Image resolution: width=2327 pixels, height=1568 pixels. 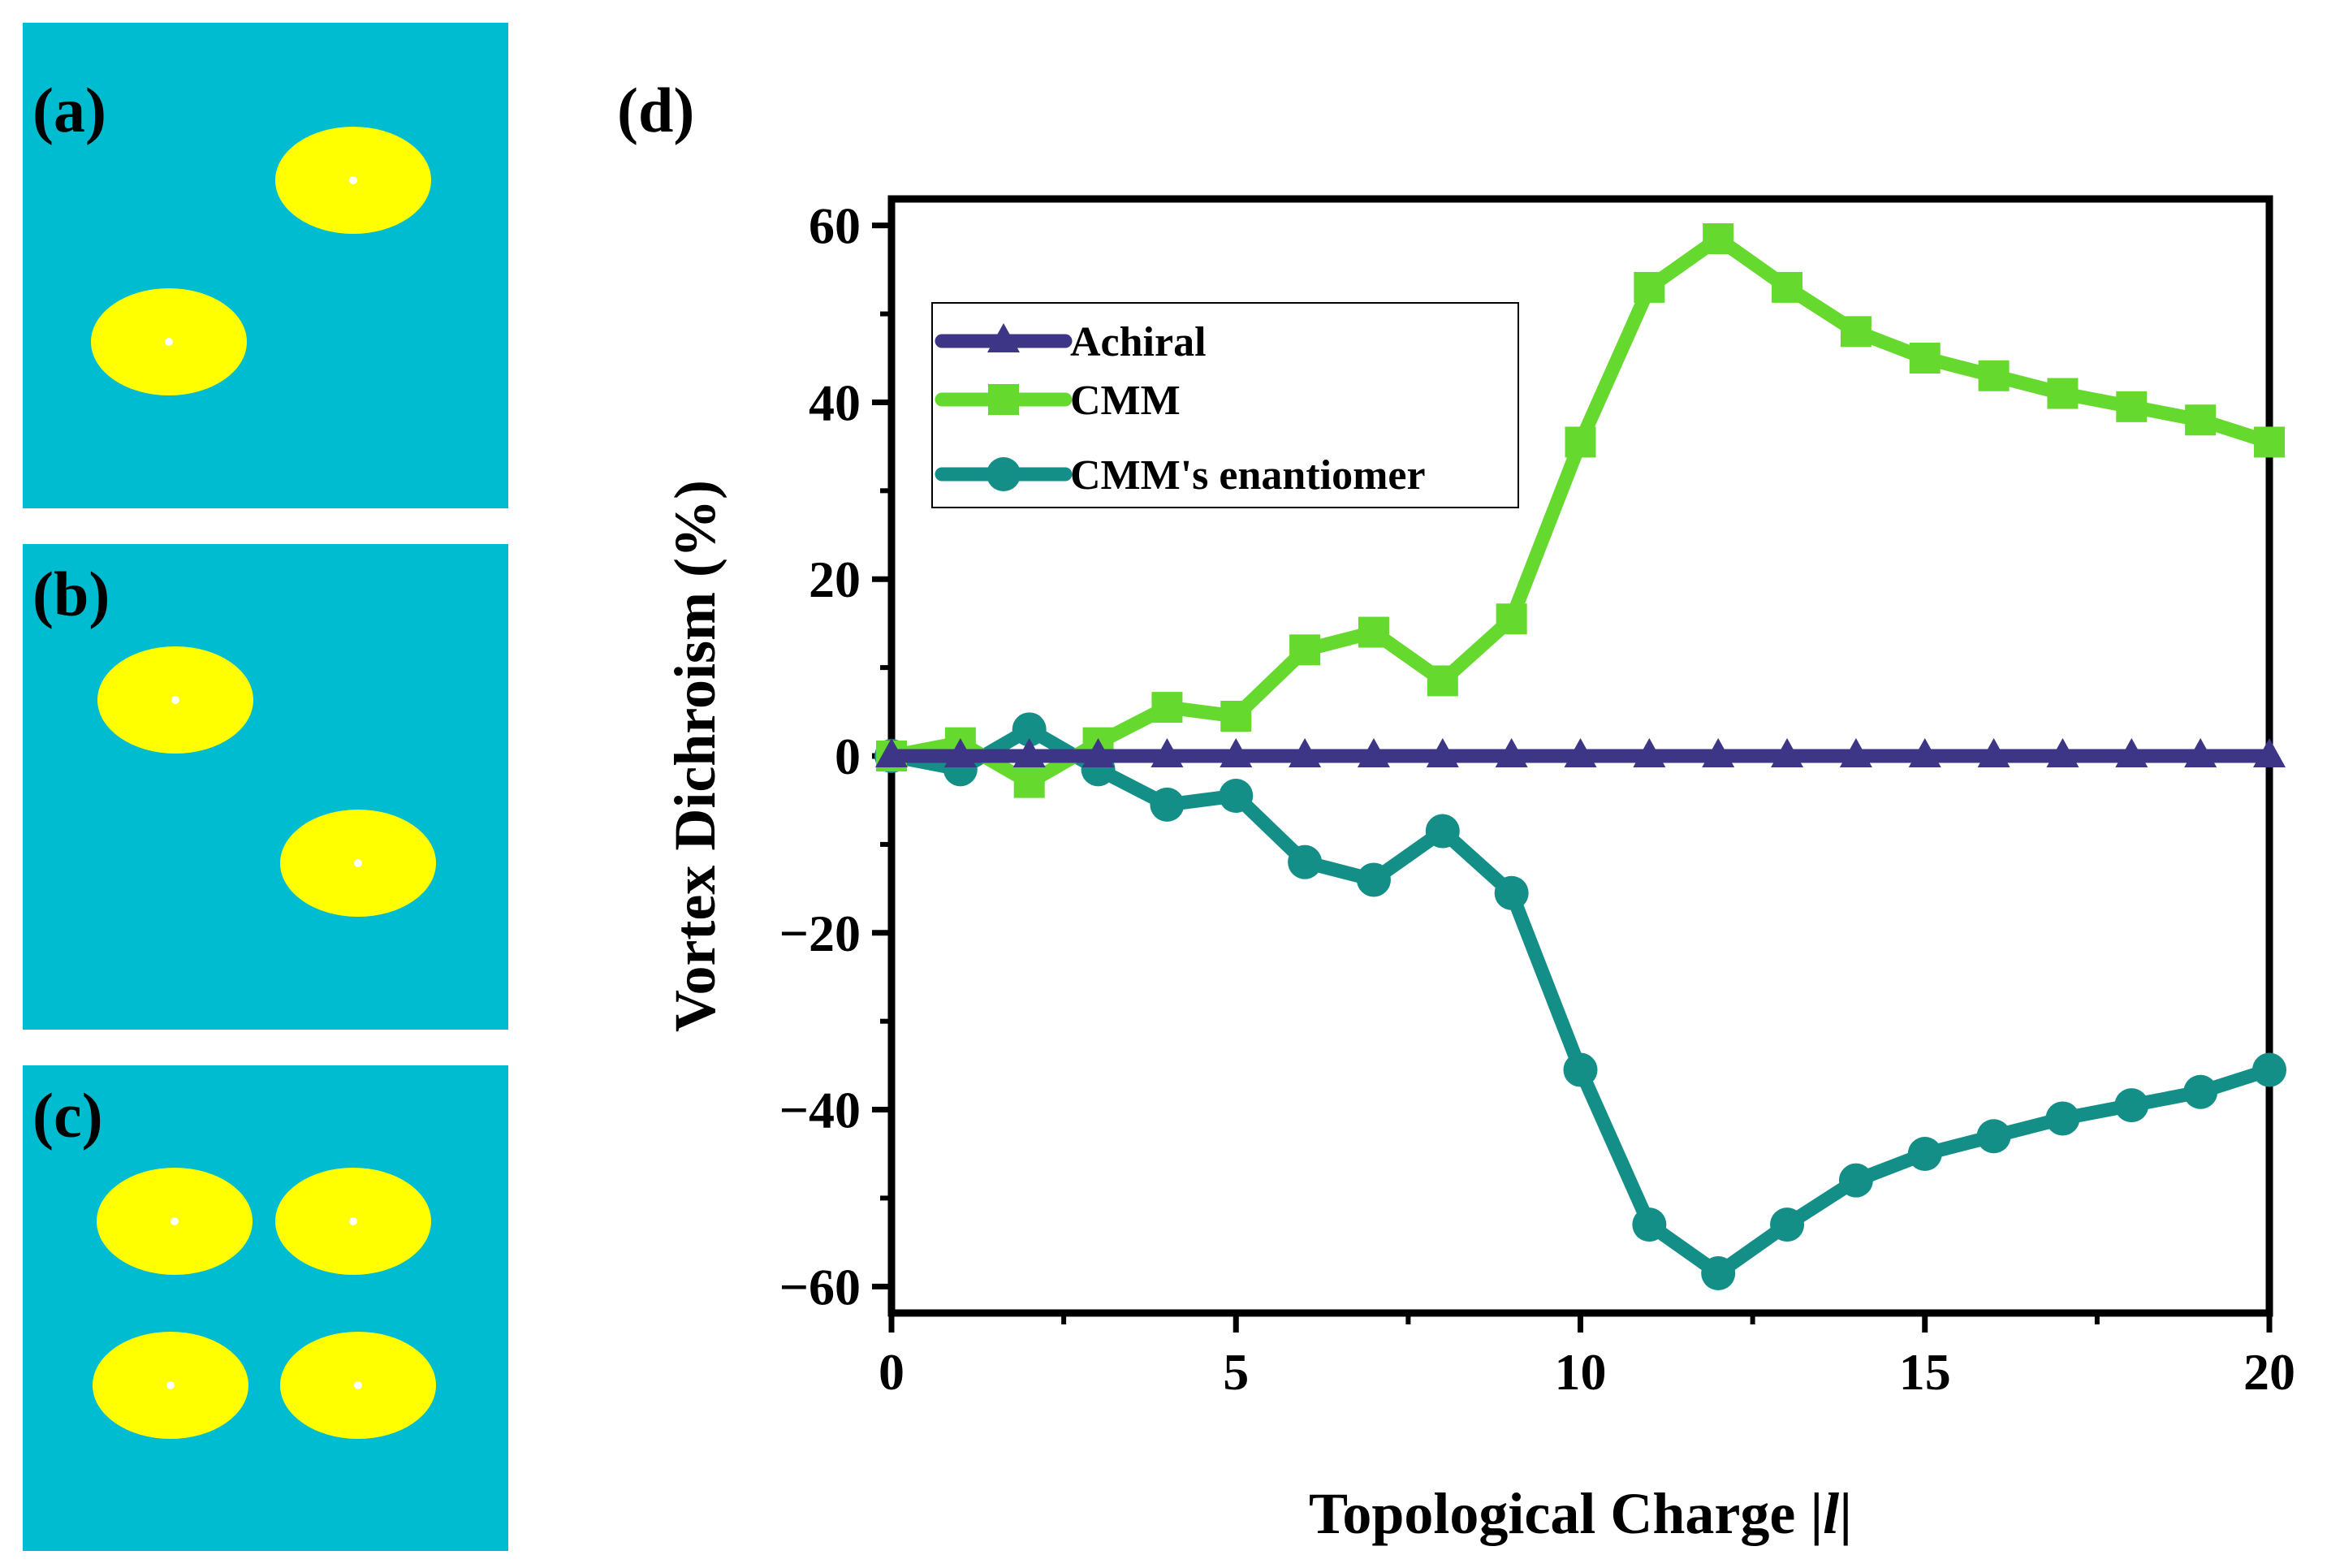 I want to click on panel-c-ellipse-4-dot, so click(x=358, y=1385).